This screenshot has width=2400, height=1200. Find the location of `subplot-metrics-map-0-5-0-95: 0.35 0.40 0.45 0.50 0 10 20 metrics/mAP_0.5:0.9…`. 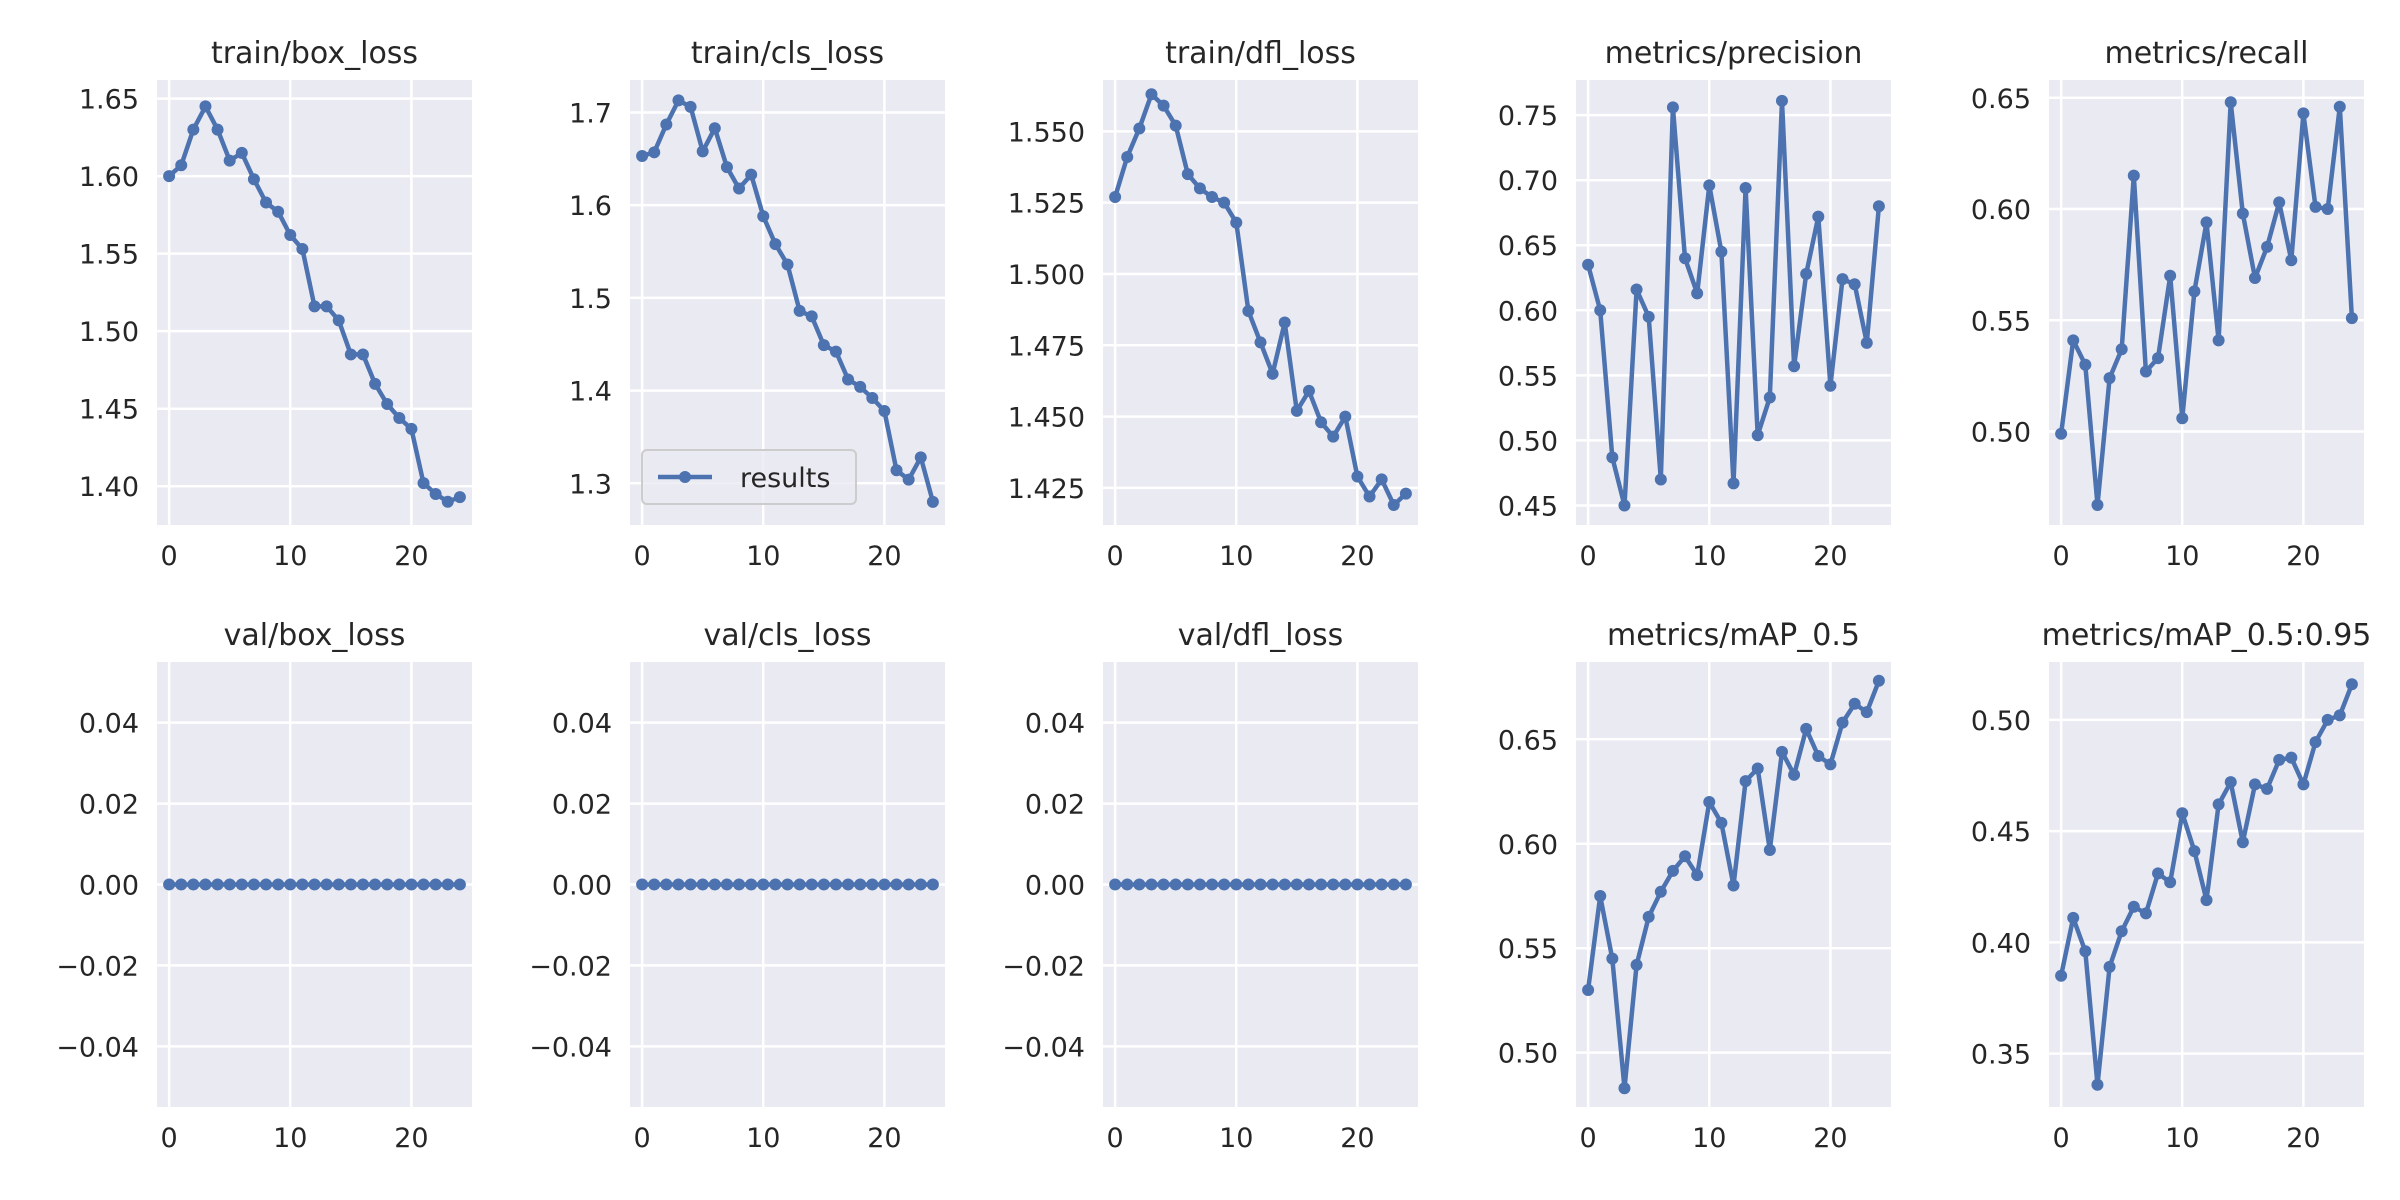

subplot-metrics-map-0-5-0-95: 0.35 0.40 0.45 0.50 0 10 20 metrics/mAP_0.5:0.9… is located at coordinates (2171, 886).